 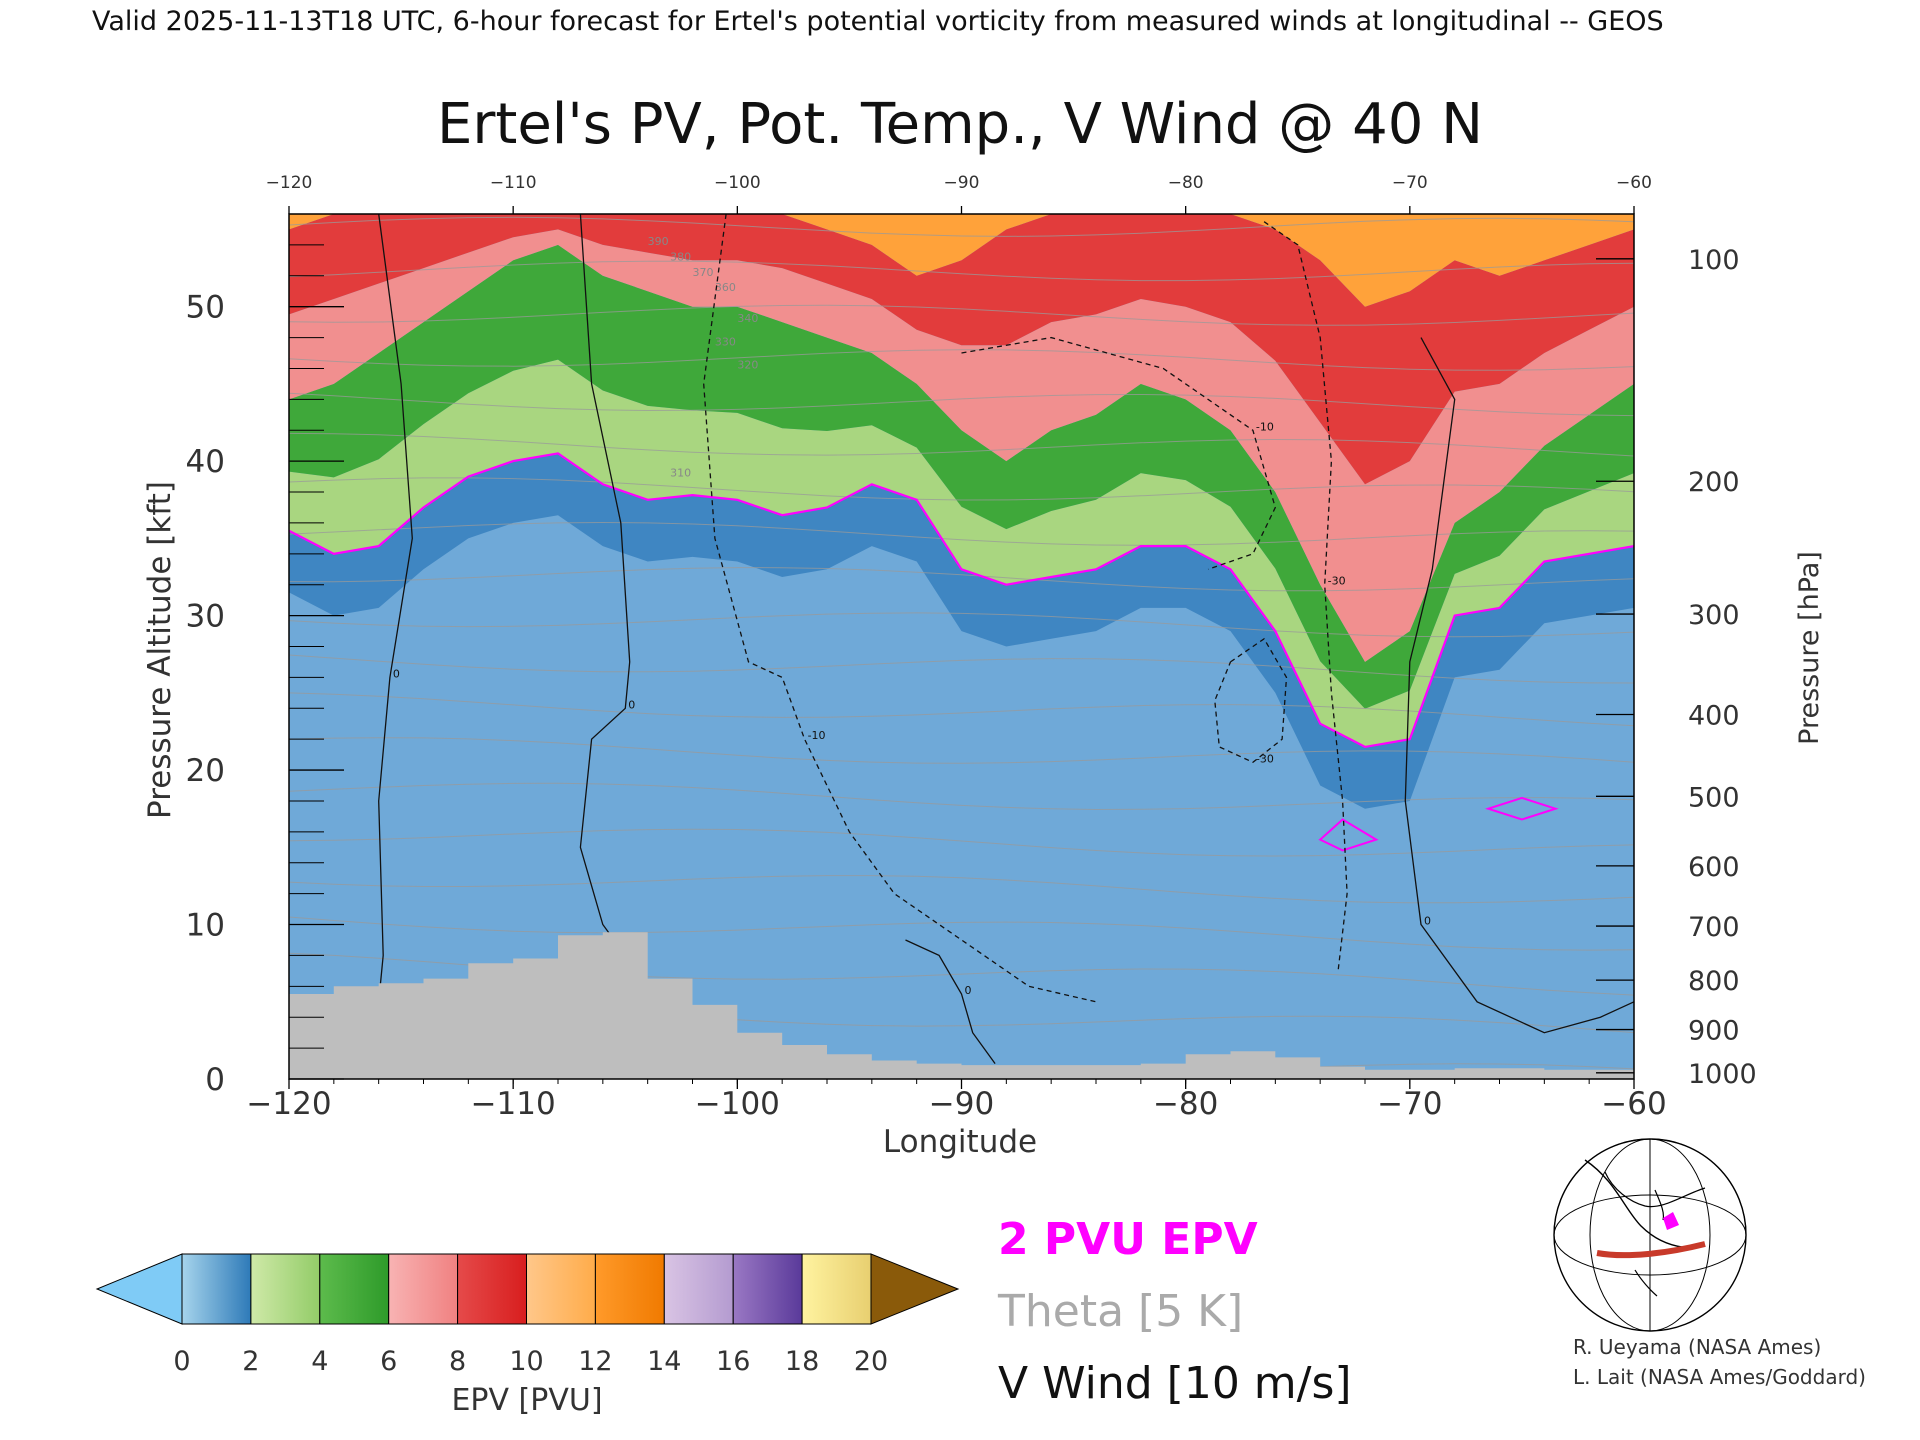 I want to click on pressure-tick-label: 200, so click(x=1714, y=482).